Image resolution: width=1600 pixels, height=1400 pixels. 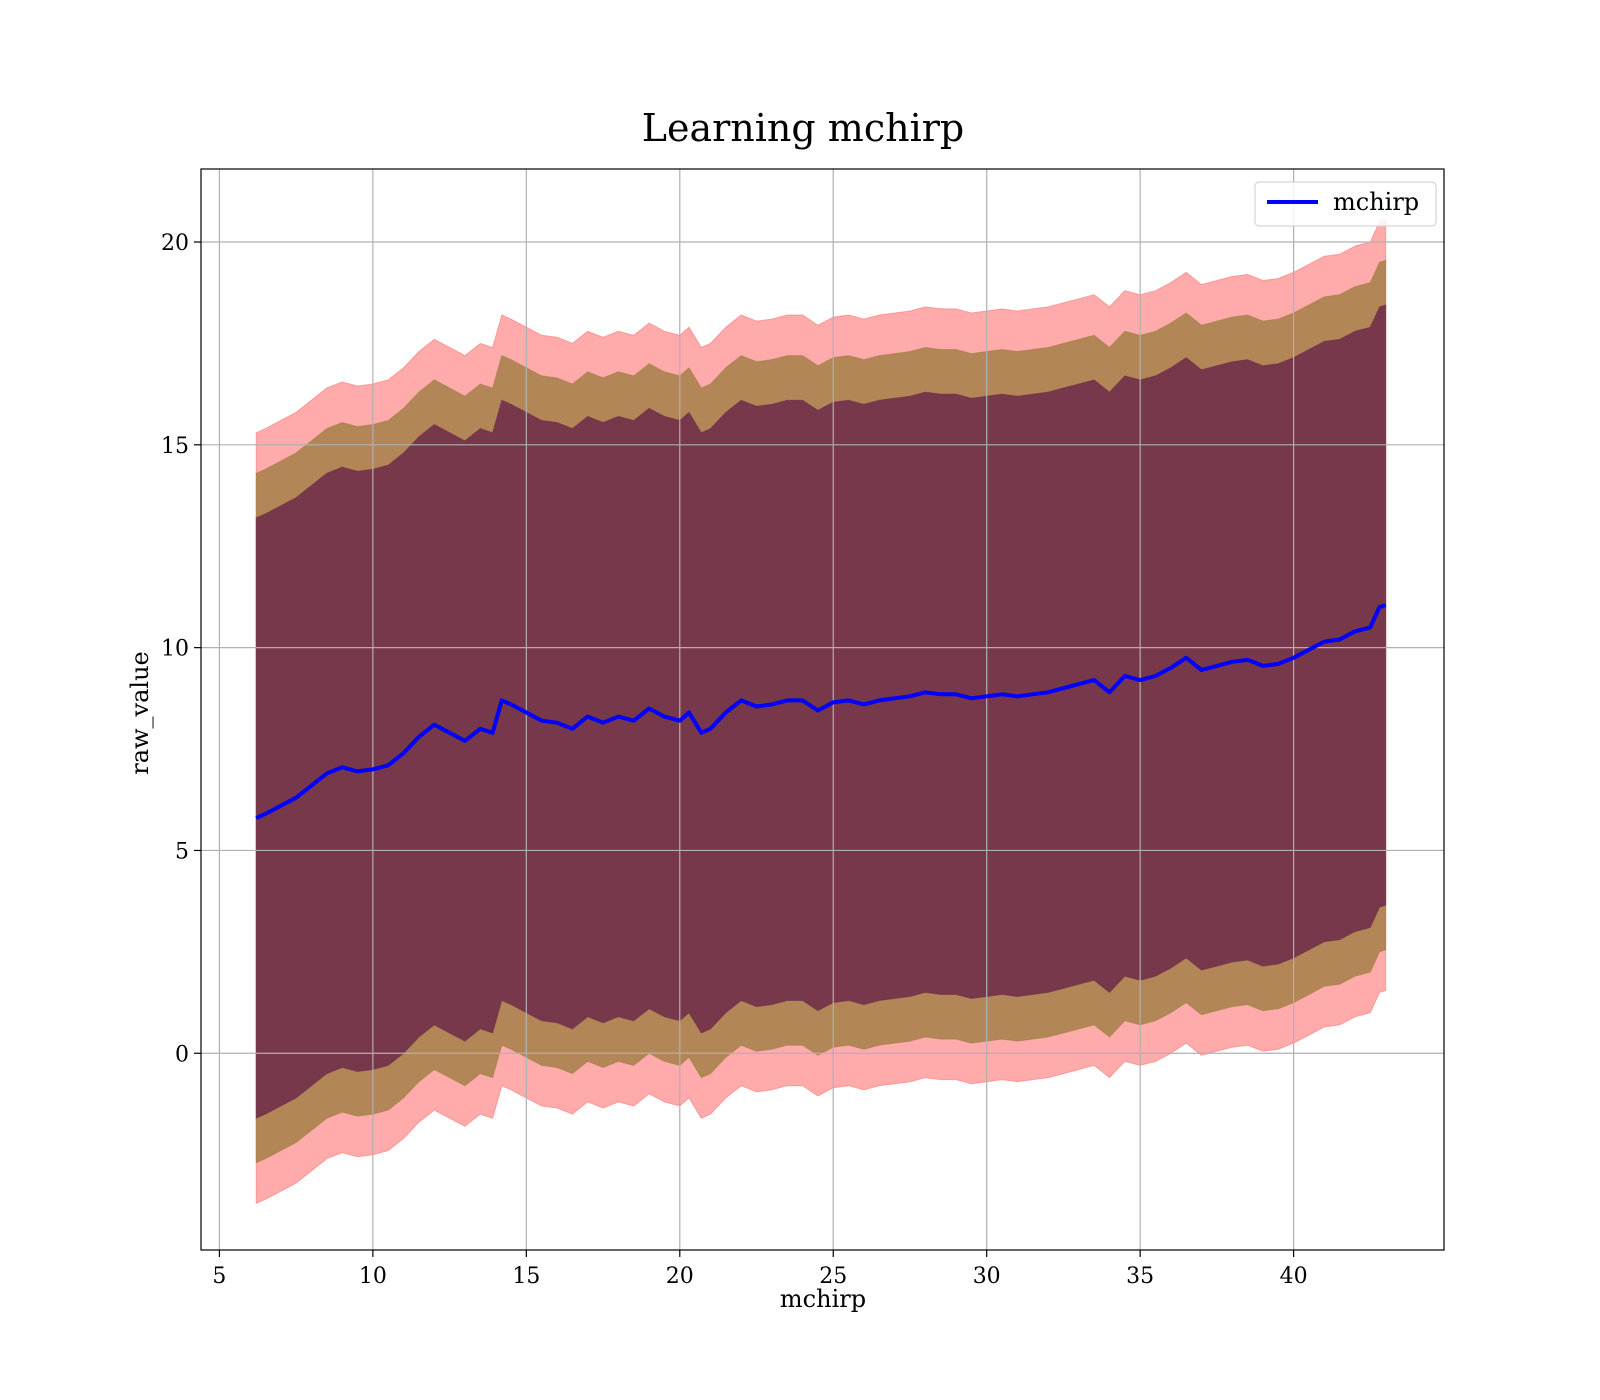 I want to click on x-tick-label: 25, so click(x=833, y=1276).